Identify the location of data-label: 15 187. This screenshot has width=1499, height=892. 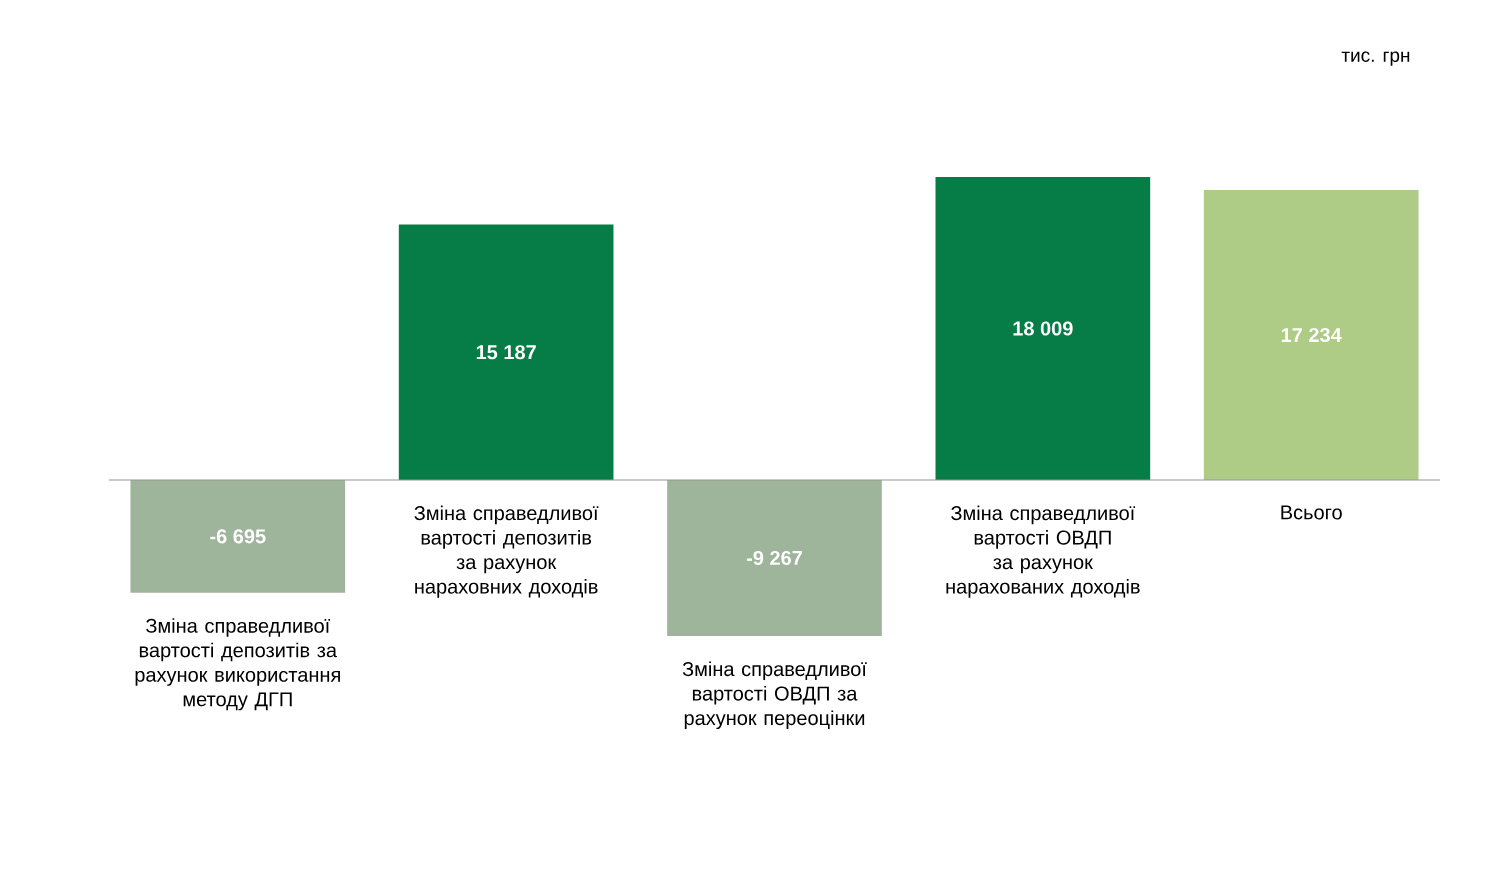
(506, 352).